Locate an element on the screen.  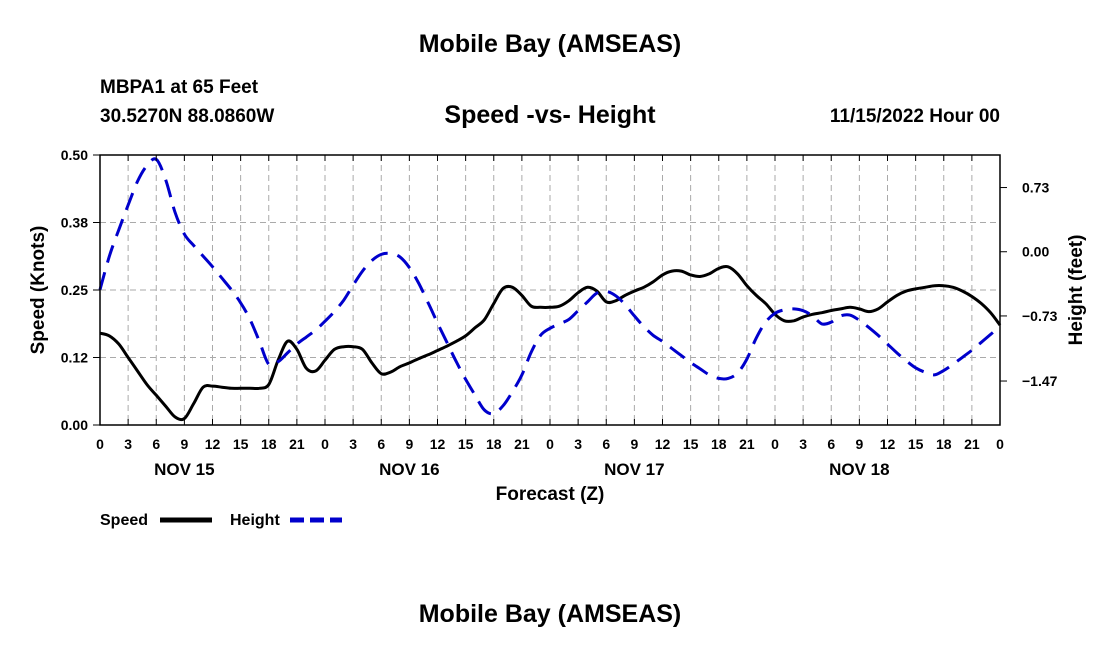
main-title: Mobile Bay (AMSEAS) is located at coordinates (550, 44).